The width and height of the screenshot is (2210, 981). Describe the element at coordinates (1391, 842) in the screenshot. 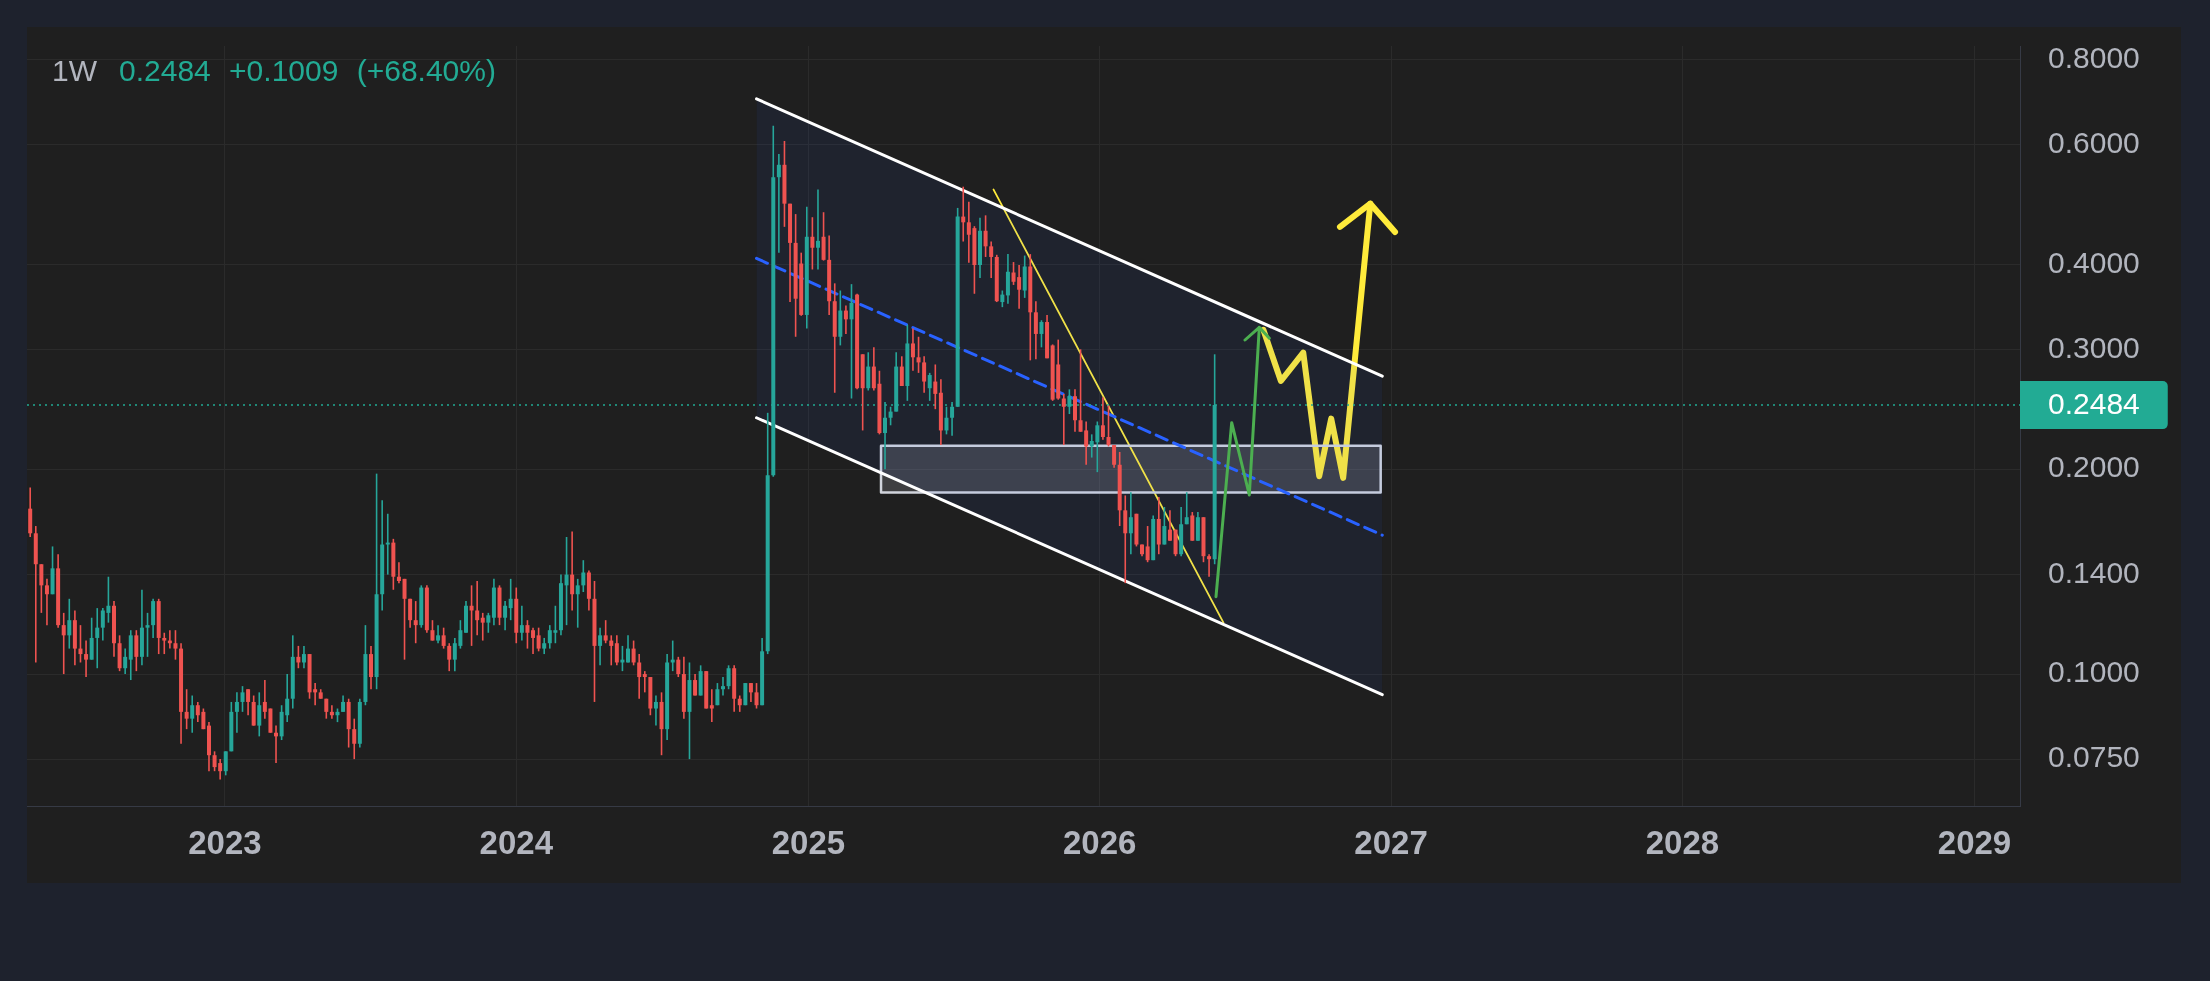

I see `x-tick-label: 2027` at that location.